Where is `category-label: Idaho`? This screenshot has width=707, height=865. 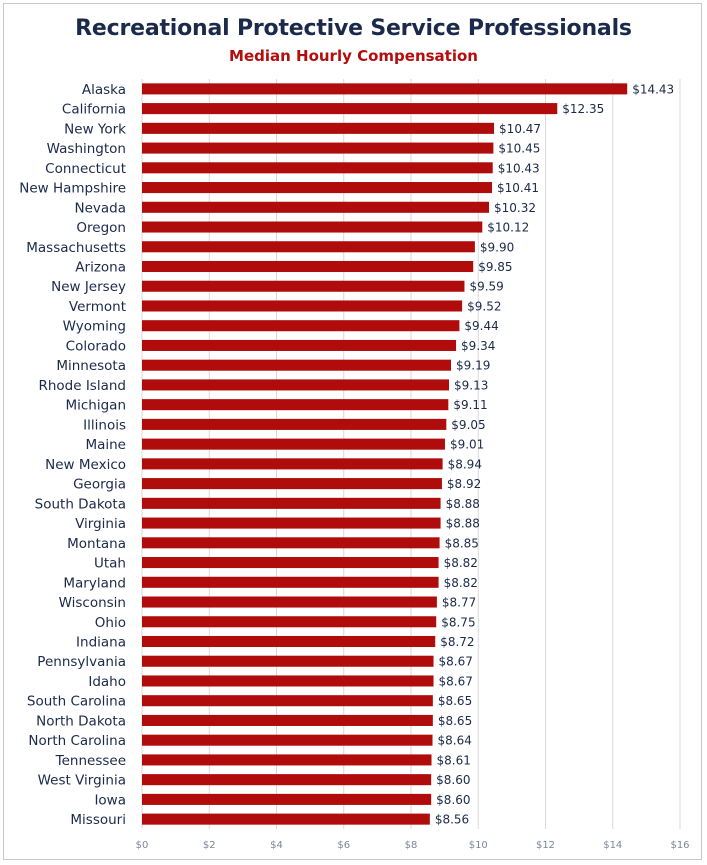 category-label: Idaho is located at coordinates (107, 682).